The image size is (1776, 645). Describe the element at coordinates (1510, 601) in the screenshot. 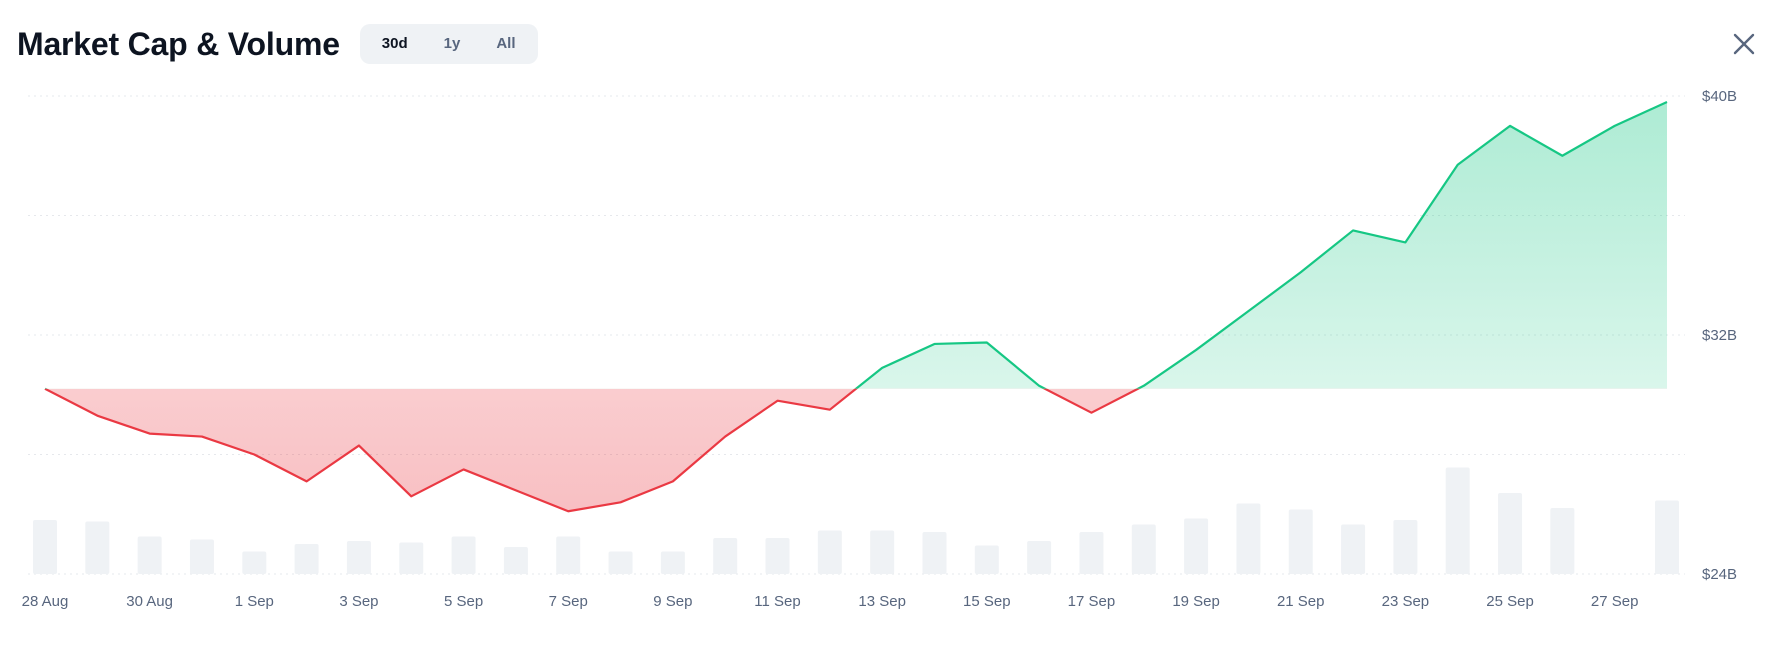

I see `x-tick-label: 25 Sep` at that location.